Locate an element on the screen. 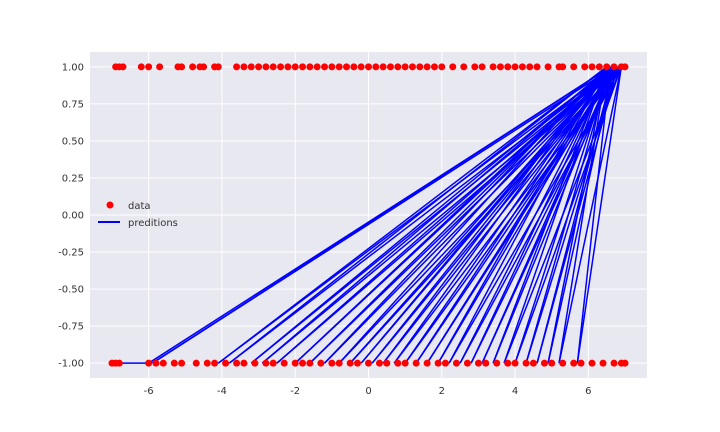 The image size is (720, 432). legend-label-preditions: preditions is located at coordinates (153, 223).